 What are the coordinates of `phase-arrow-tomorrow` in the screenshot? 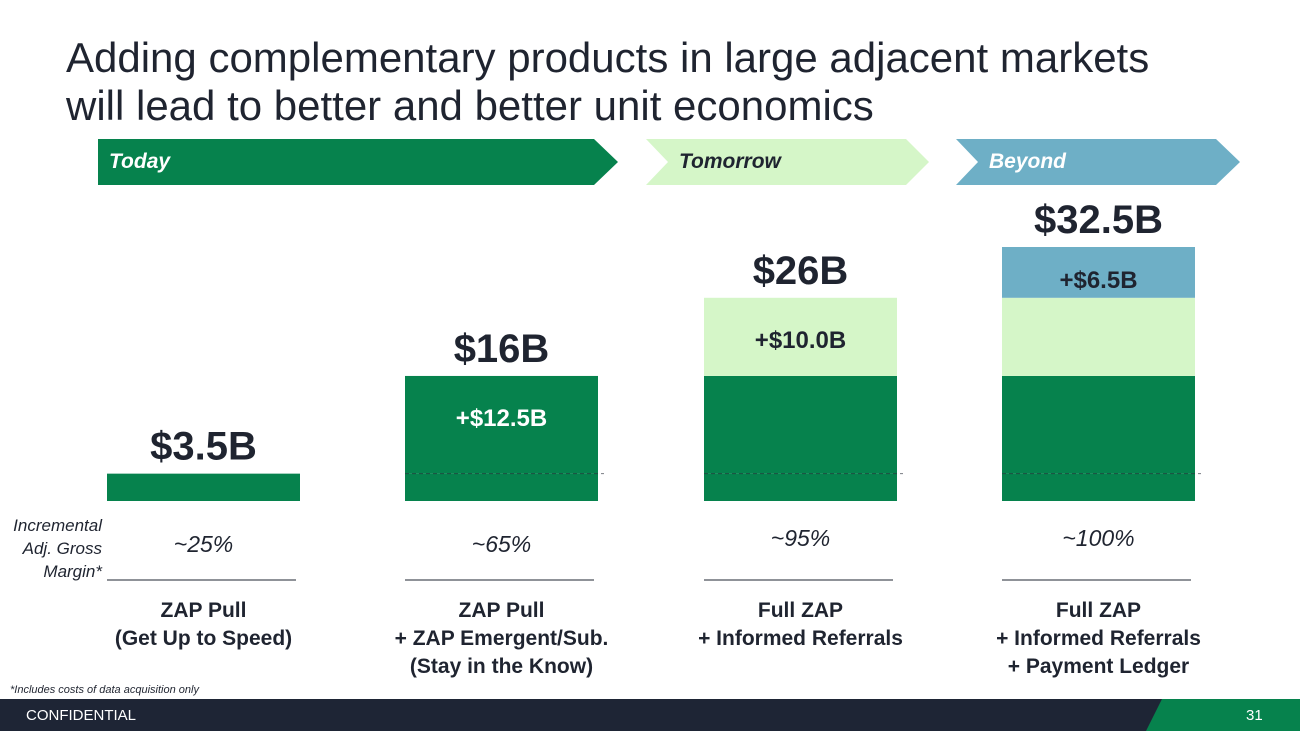 It's located at (787, 162).